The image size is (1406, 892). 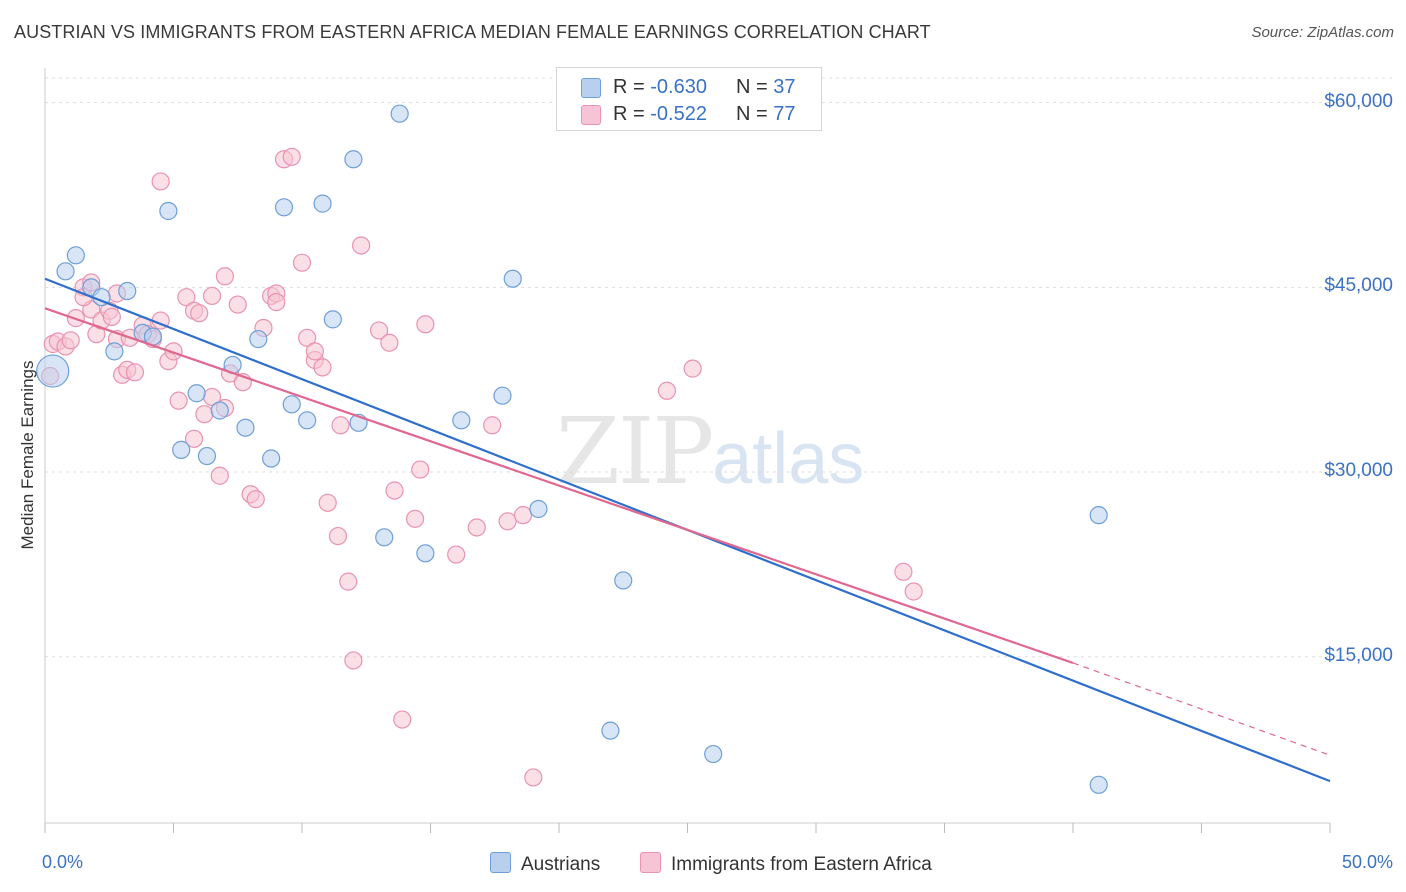 I want to click on legend-r-value: -0.630, so click(x=678, y=87).